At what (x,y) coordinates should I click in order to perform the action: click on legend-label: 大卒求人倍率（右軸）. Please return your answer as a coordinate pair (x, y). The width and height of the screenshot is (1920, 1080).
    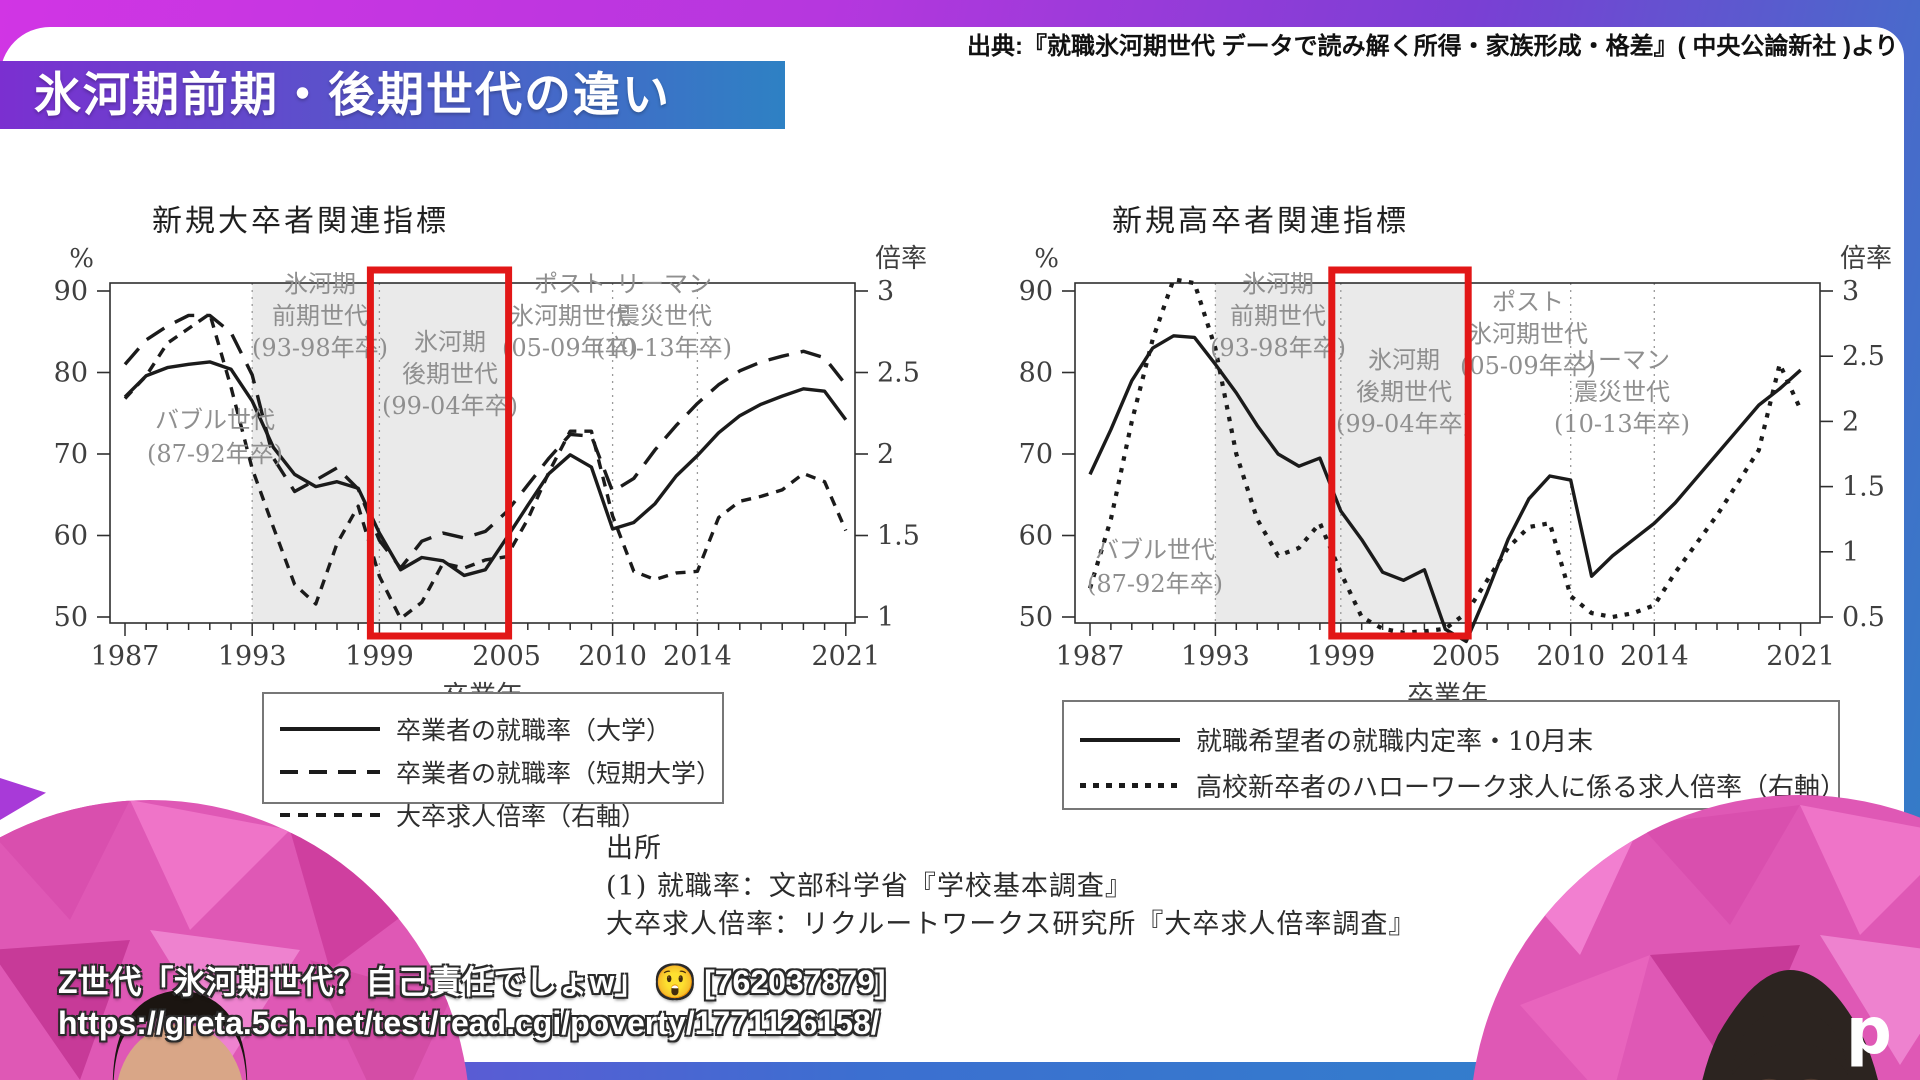
    Looking at the image, I should click on (521, 816).